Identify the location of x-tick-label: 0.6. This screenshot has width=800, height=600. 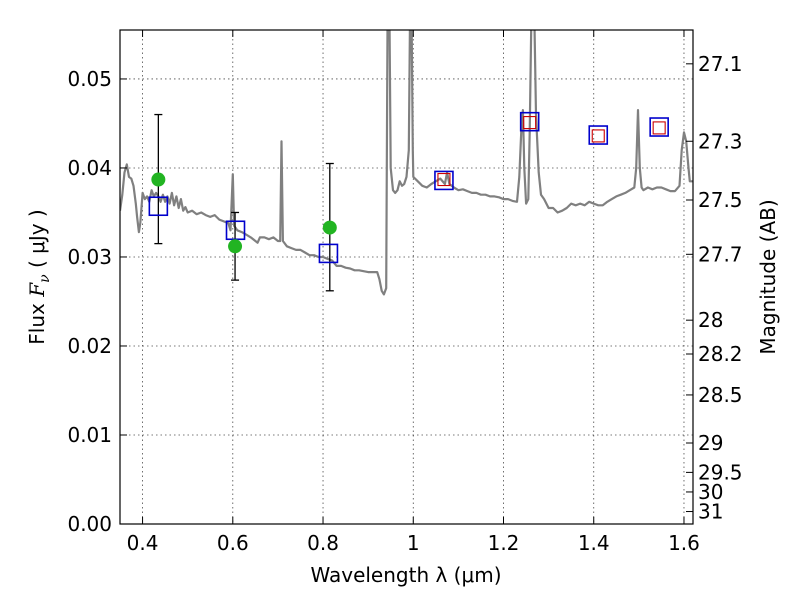
(233, 543).